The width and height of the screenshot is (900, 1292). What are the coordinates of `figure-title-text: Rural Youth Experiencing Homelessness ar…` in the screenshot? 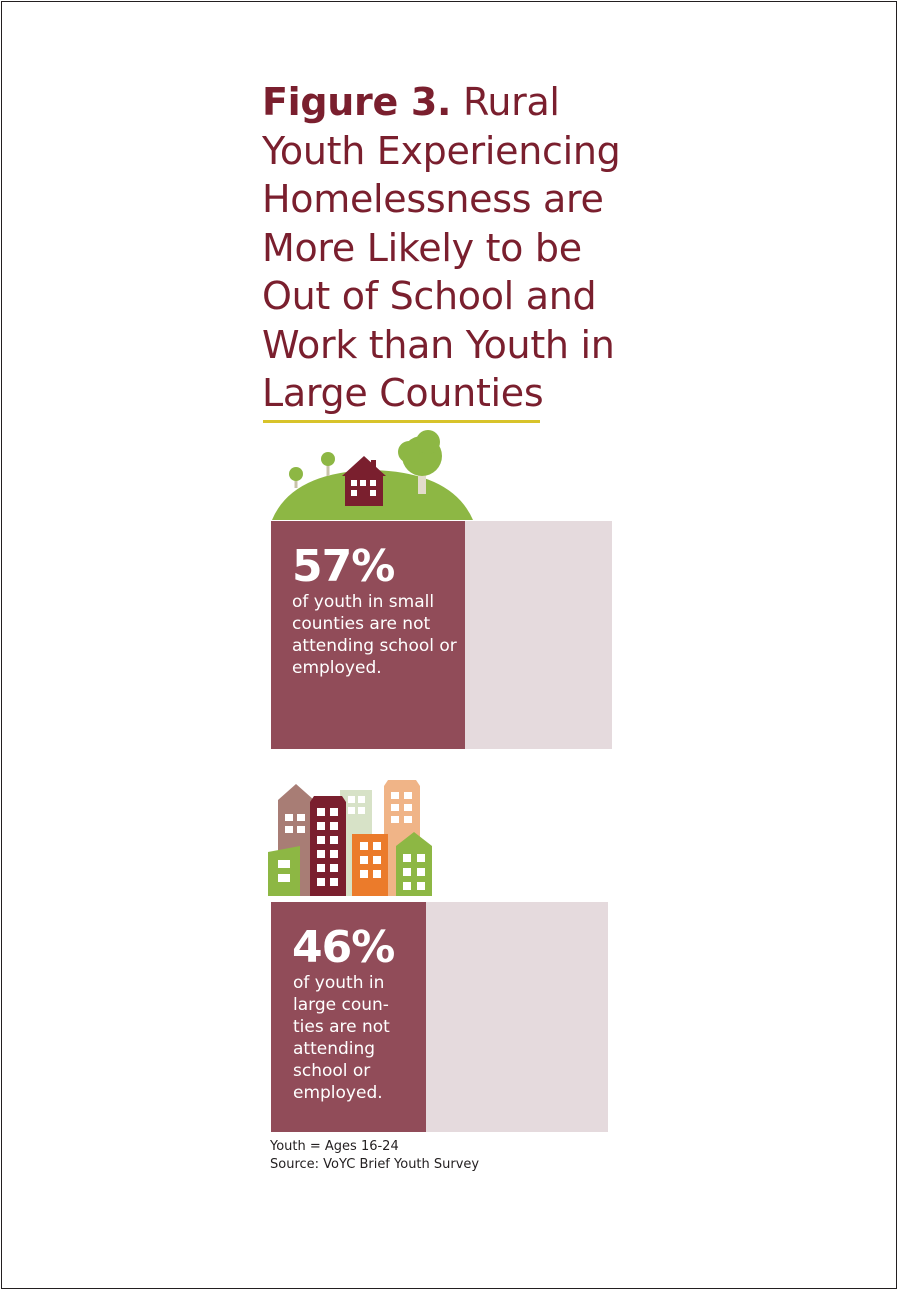 It's located at (441, 247).